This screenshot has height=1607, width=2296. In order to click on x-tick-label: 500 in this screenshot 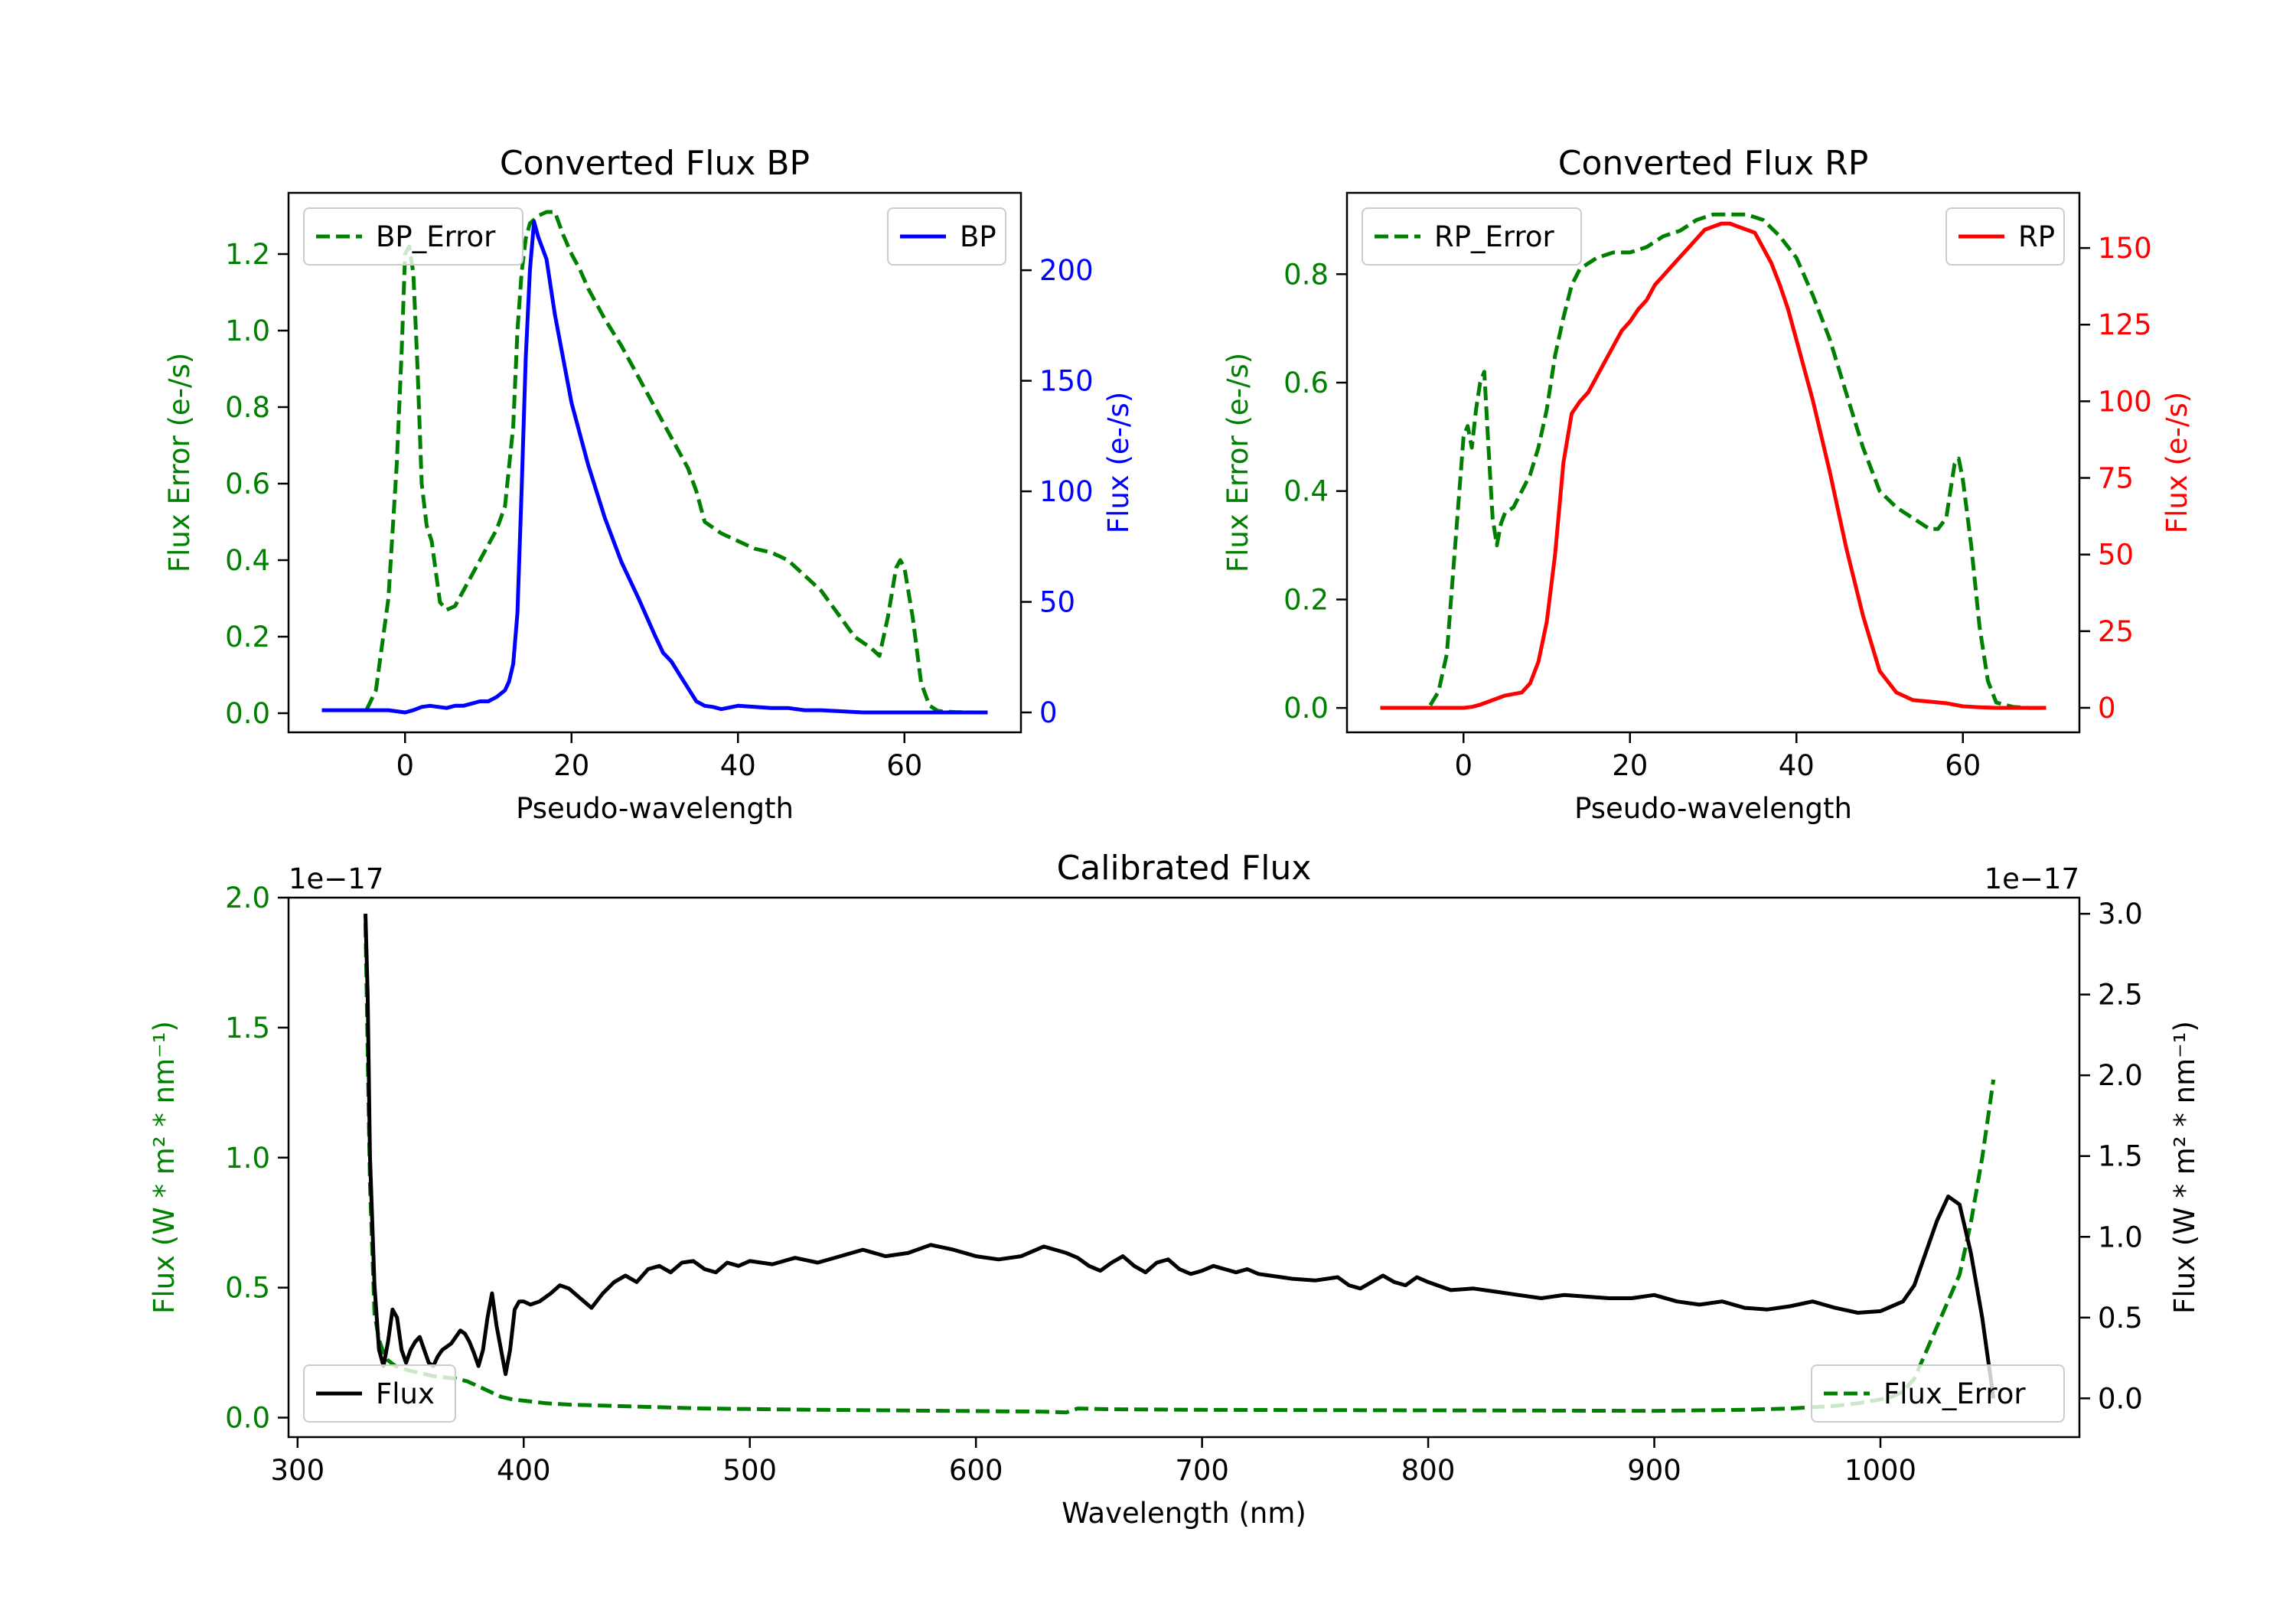, I will do `click(749, 1470)`.